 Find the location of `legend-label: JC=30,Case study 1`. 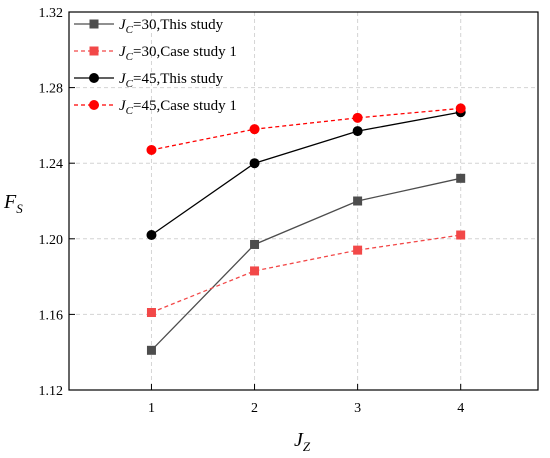

legend-label: JC=30,Case study 1 is located at coordinates (178, 53).